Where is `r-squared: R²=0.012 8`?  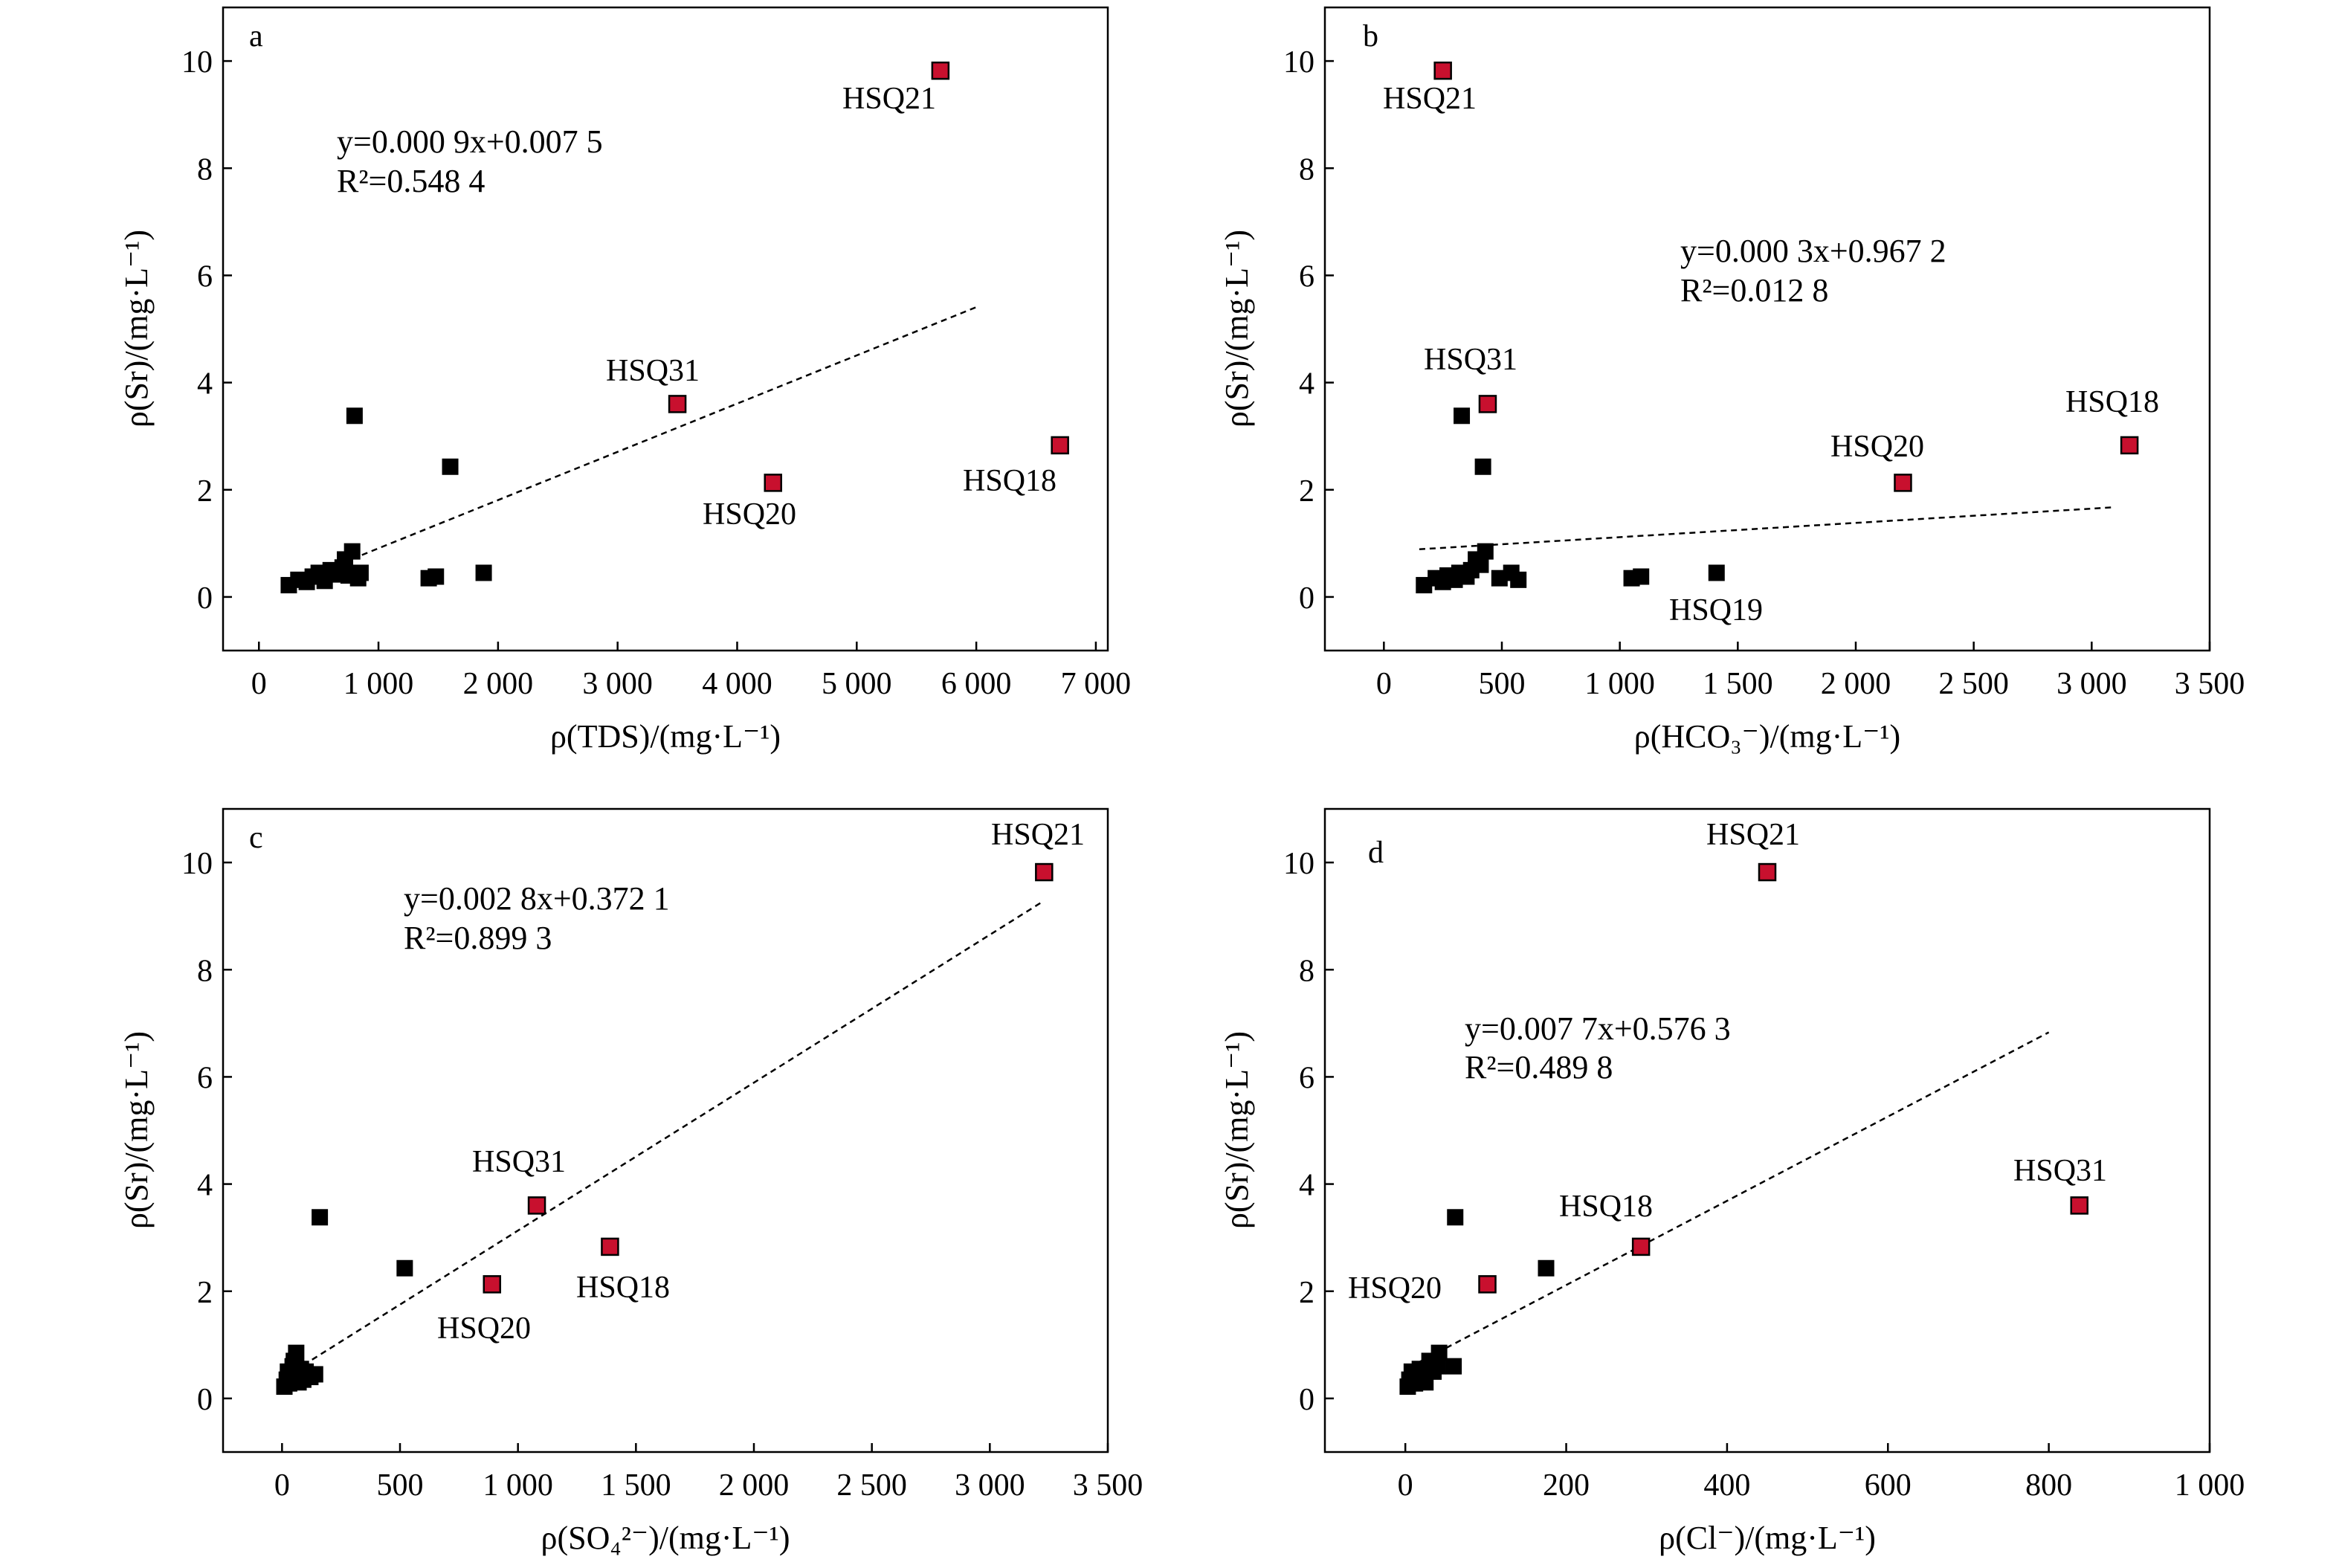
r-squared: R²=0.012 8 is located at coordinates (1754, 290).